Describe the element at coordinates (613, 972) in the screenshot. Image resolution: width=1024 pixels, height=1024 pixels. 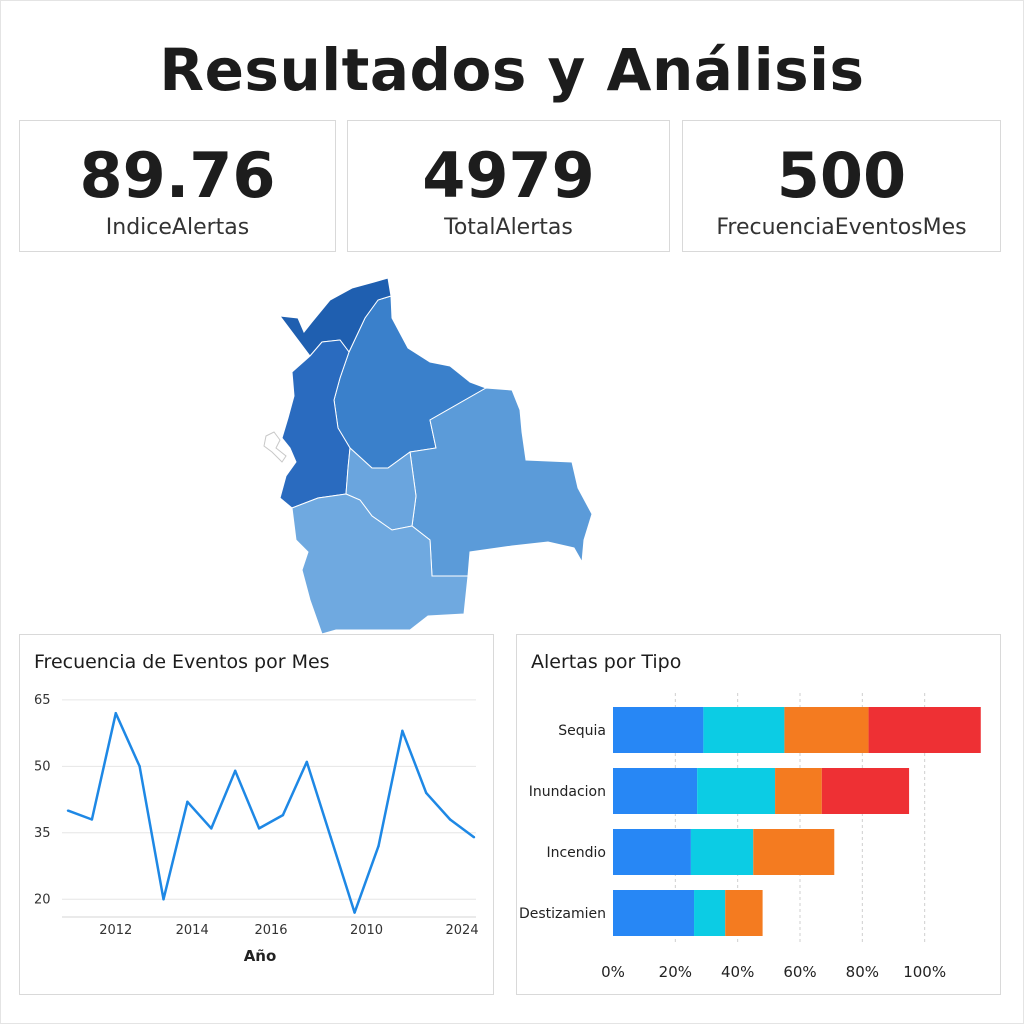
I see `x-tick-label: 0%` at that location.